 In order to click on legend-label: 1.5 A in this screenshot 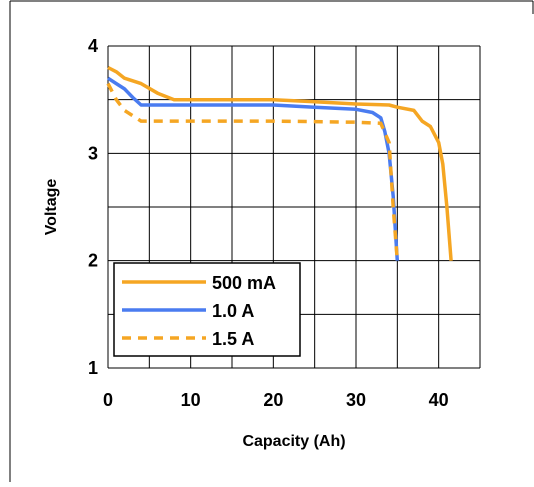, I will do `click(233, 339)`.